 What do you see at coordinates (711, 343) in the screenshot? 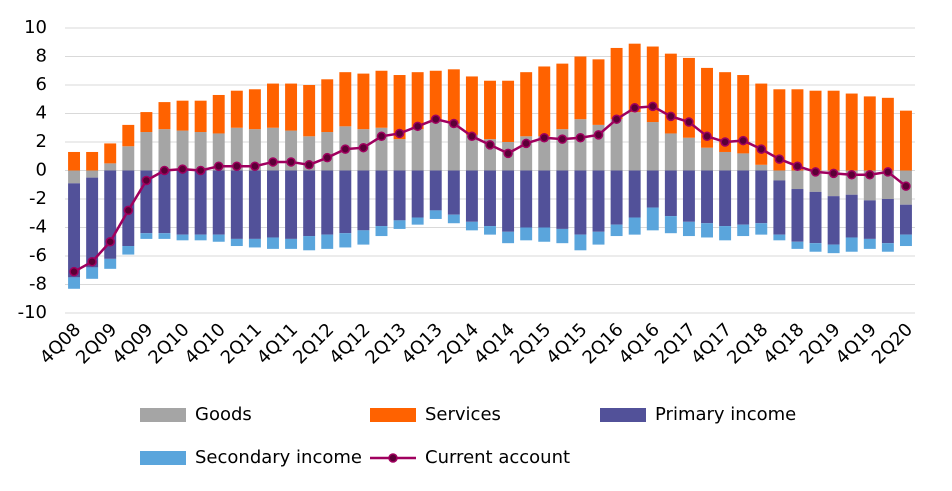
I see `x-tick-label: 4Q17` at bounding box center [711, 343].